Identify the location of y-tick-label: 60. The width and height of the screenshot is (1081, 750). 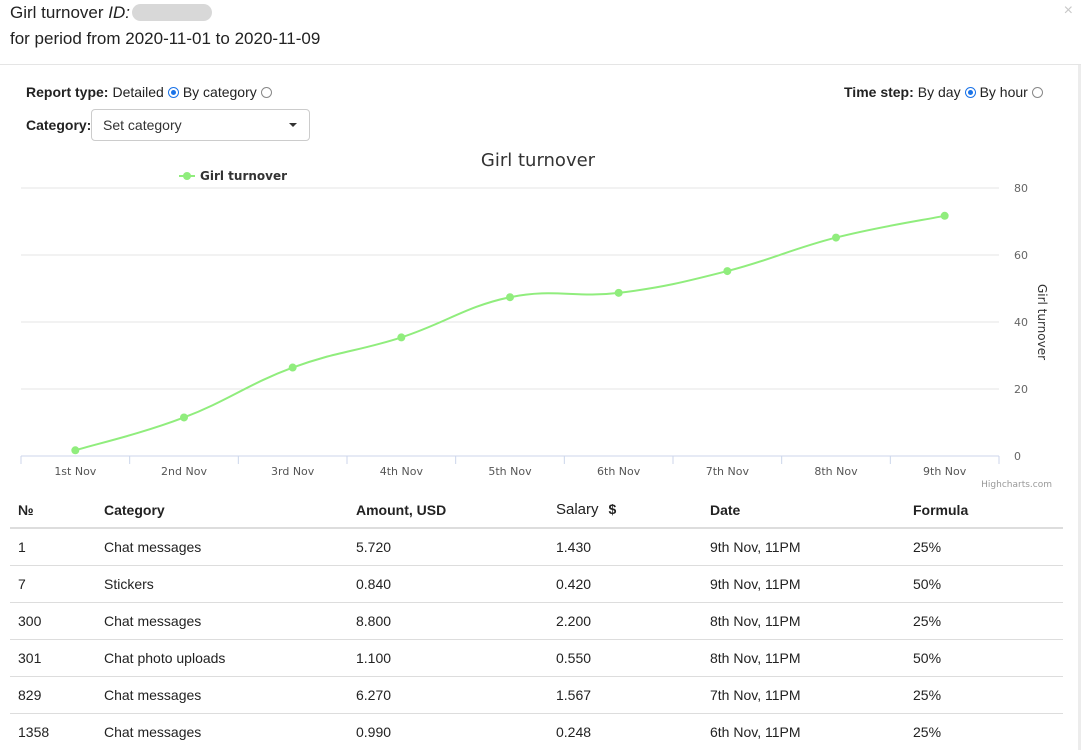
(1021, 255).